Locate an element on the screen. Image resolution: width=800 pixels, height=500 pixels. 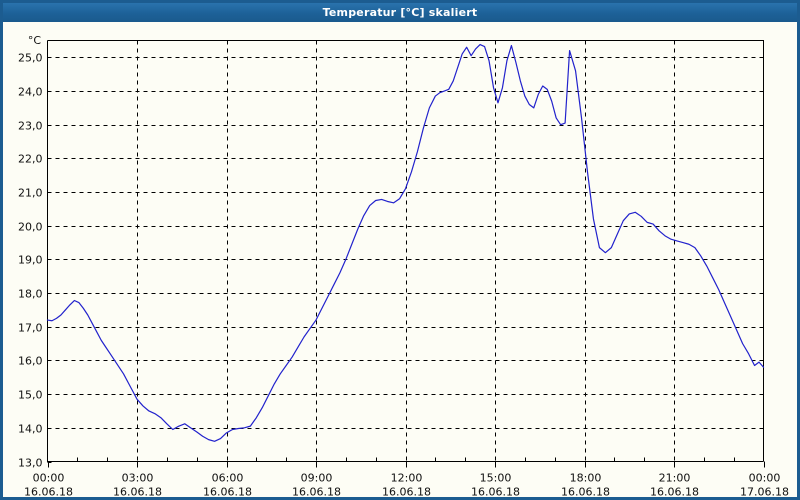
y-axis-tick-label: 22,0 is located at coordinates (30, 159).